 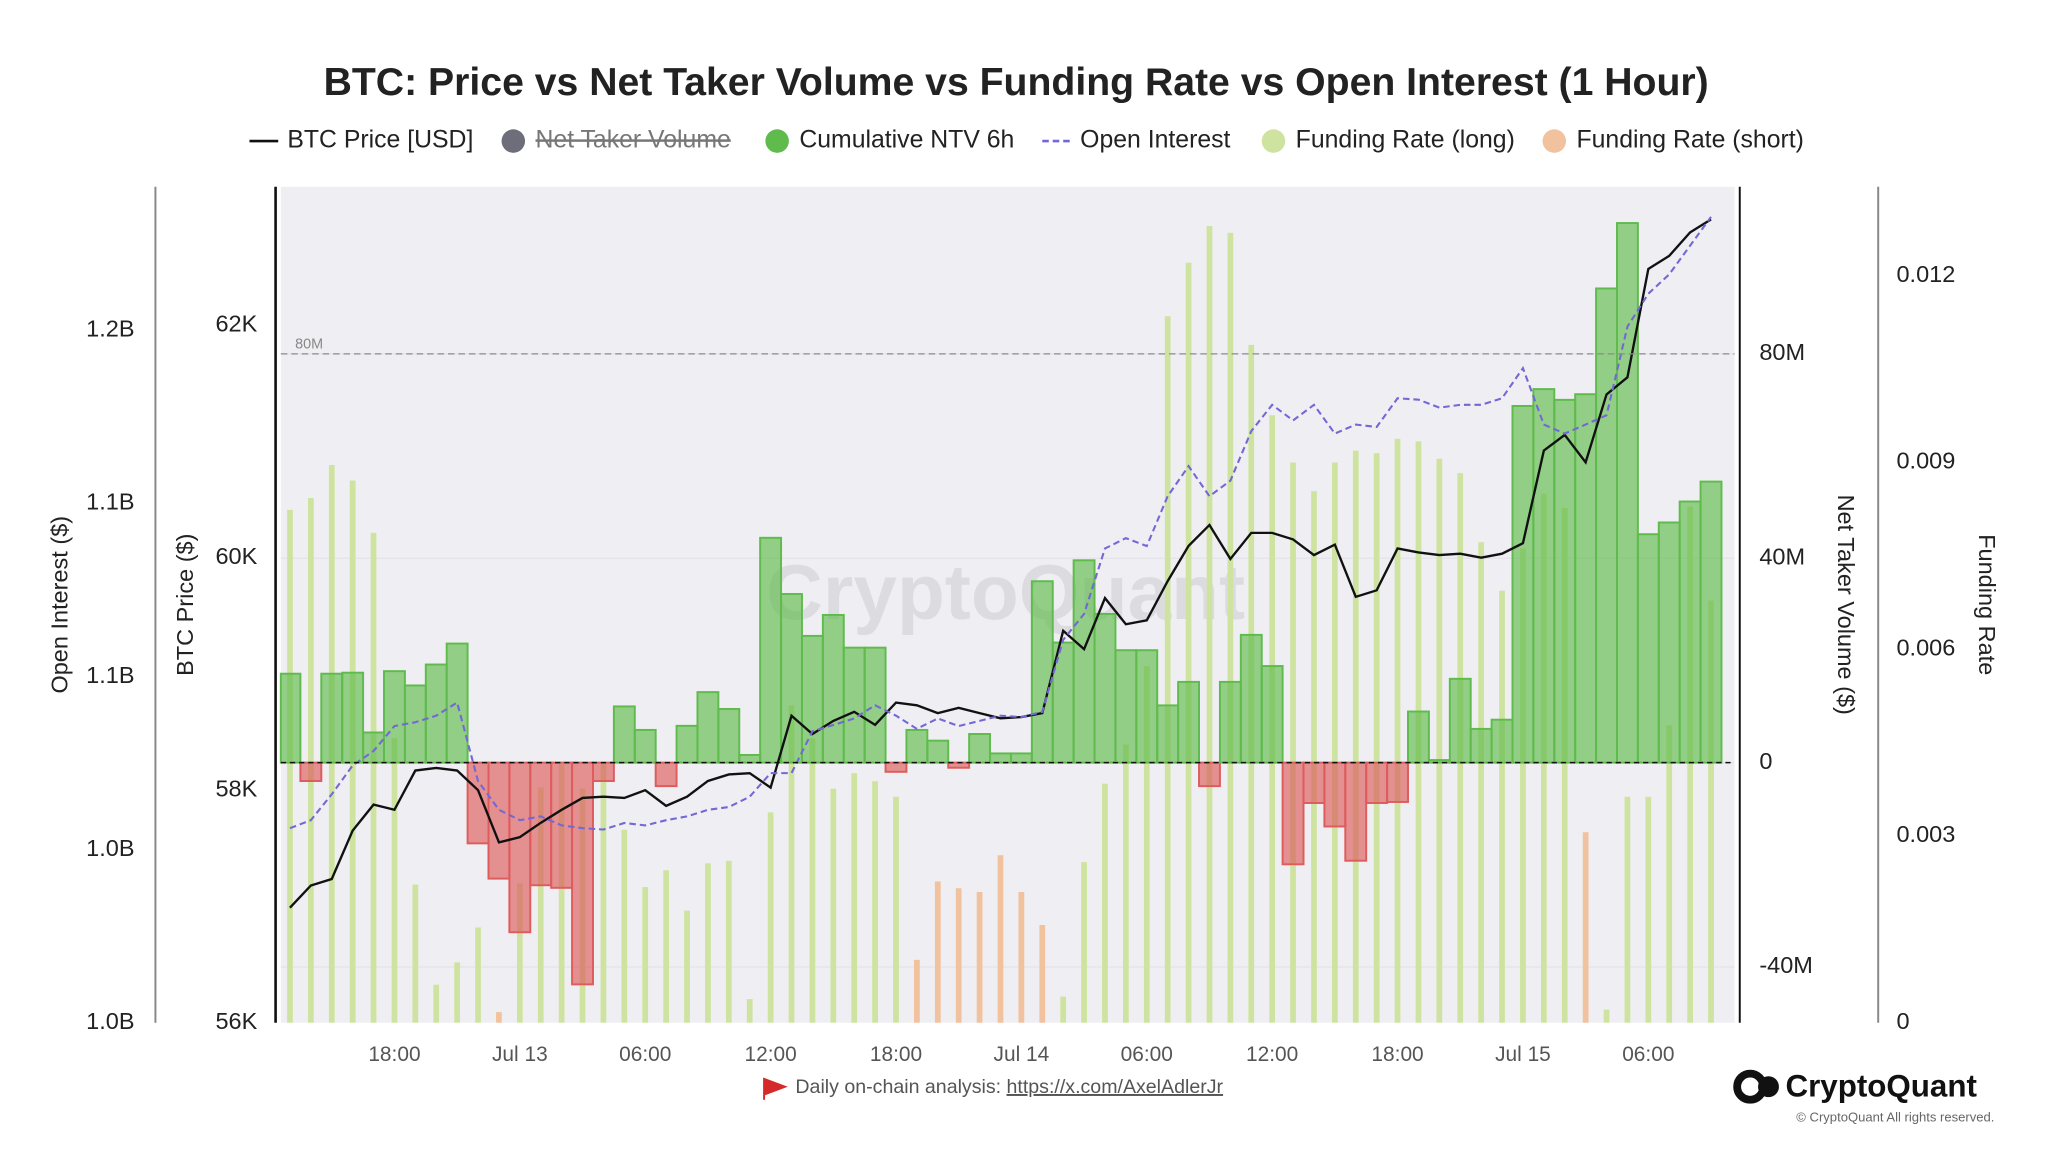 I want to click on legend-swatch, so click(x=777, y=141).